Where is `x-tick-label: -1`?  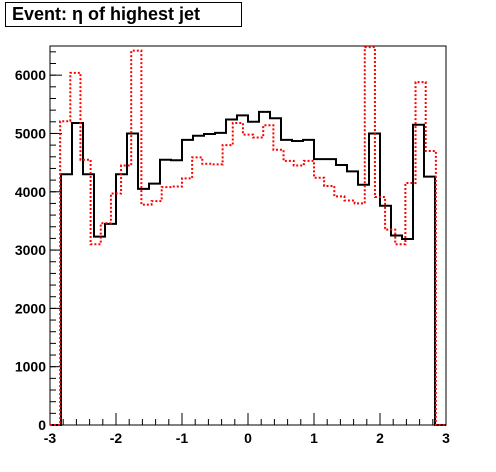
x-tick-label: -1 is located at coordinates (182, 438).